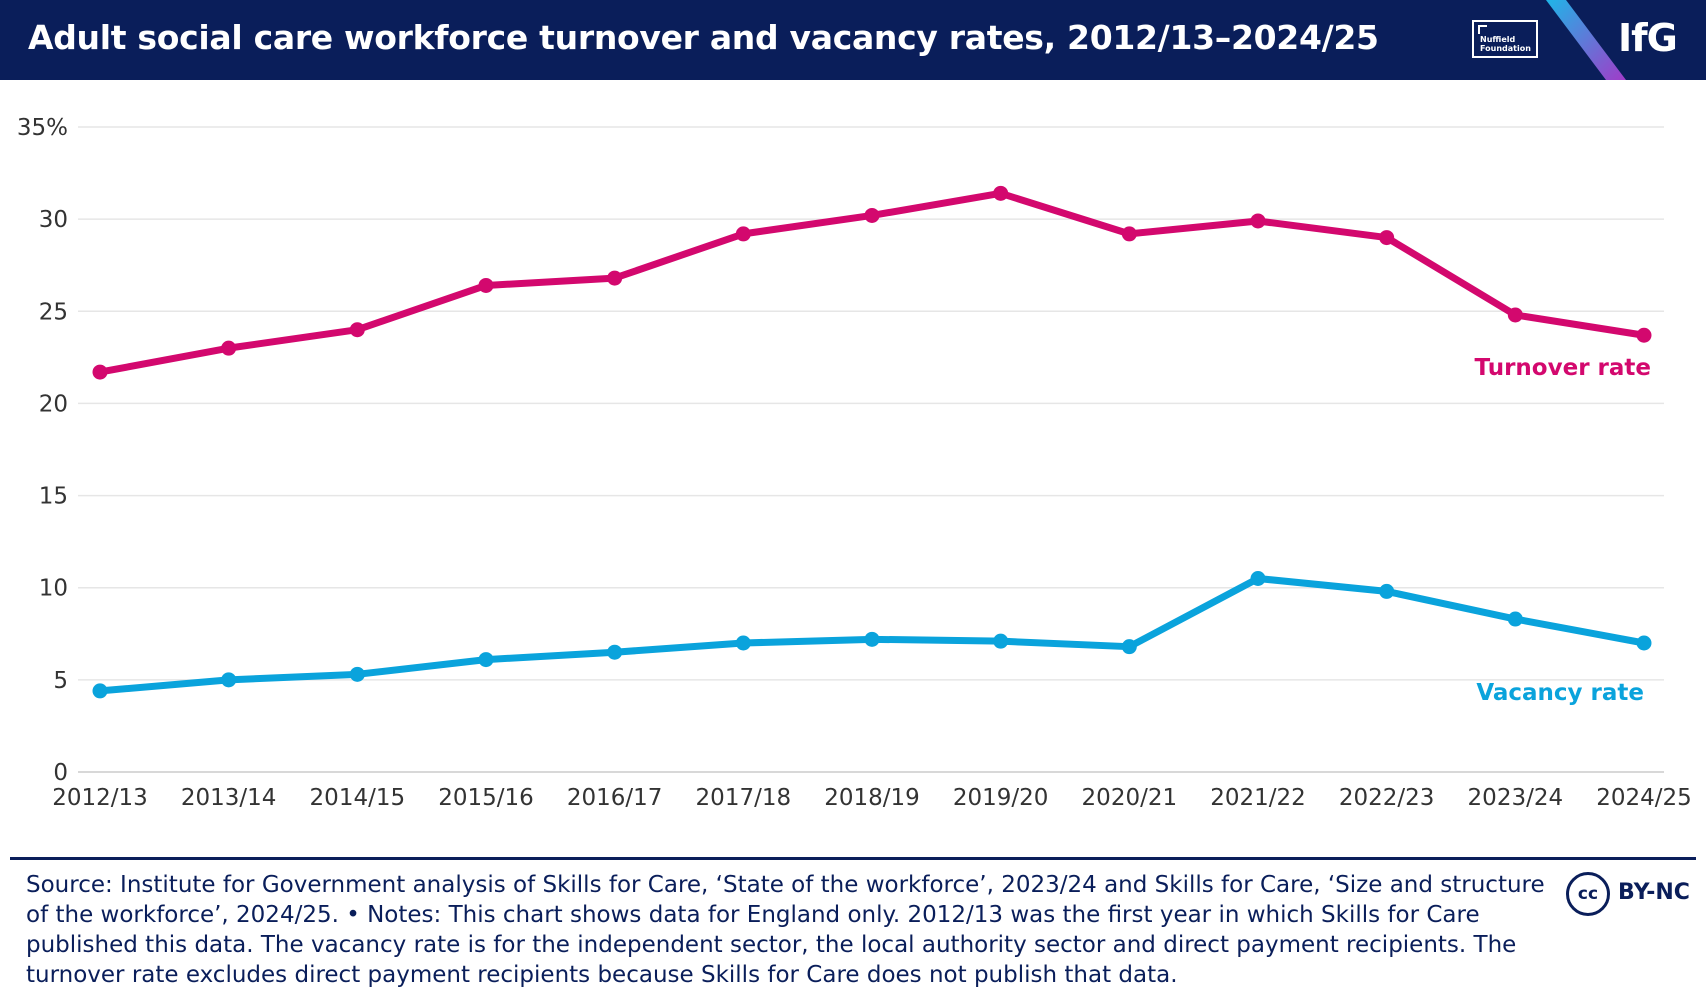 The height and width of the screenshot is (1006, 1706). I want to click on y-tick-label: 35%, so click(42, 128).